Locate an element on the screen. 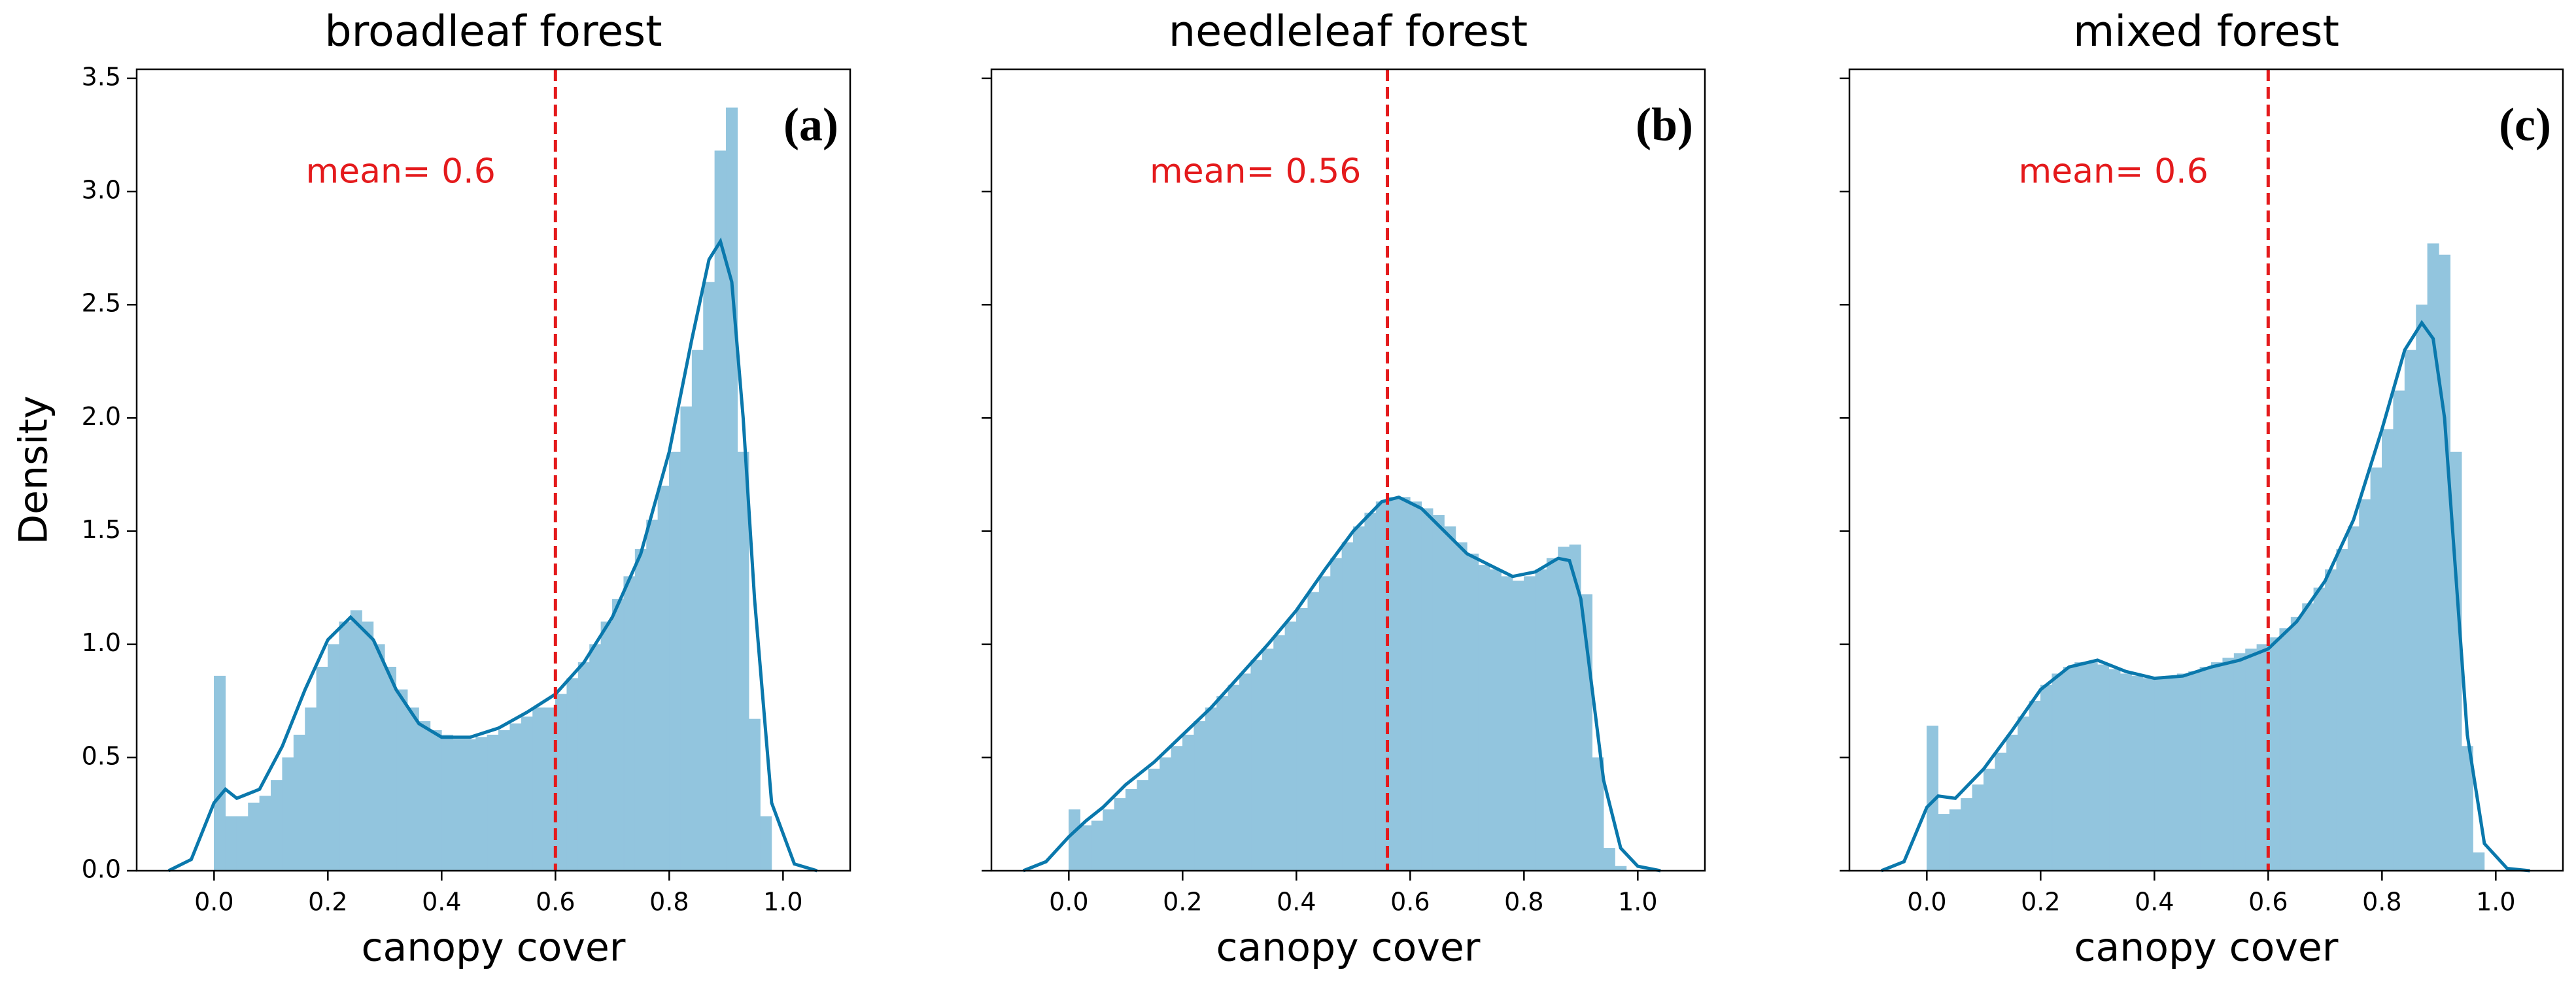 The image size is (2576, 993). chart-title: broadleaf forest is located at coordinates (493, 31).